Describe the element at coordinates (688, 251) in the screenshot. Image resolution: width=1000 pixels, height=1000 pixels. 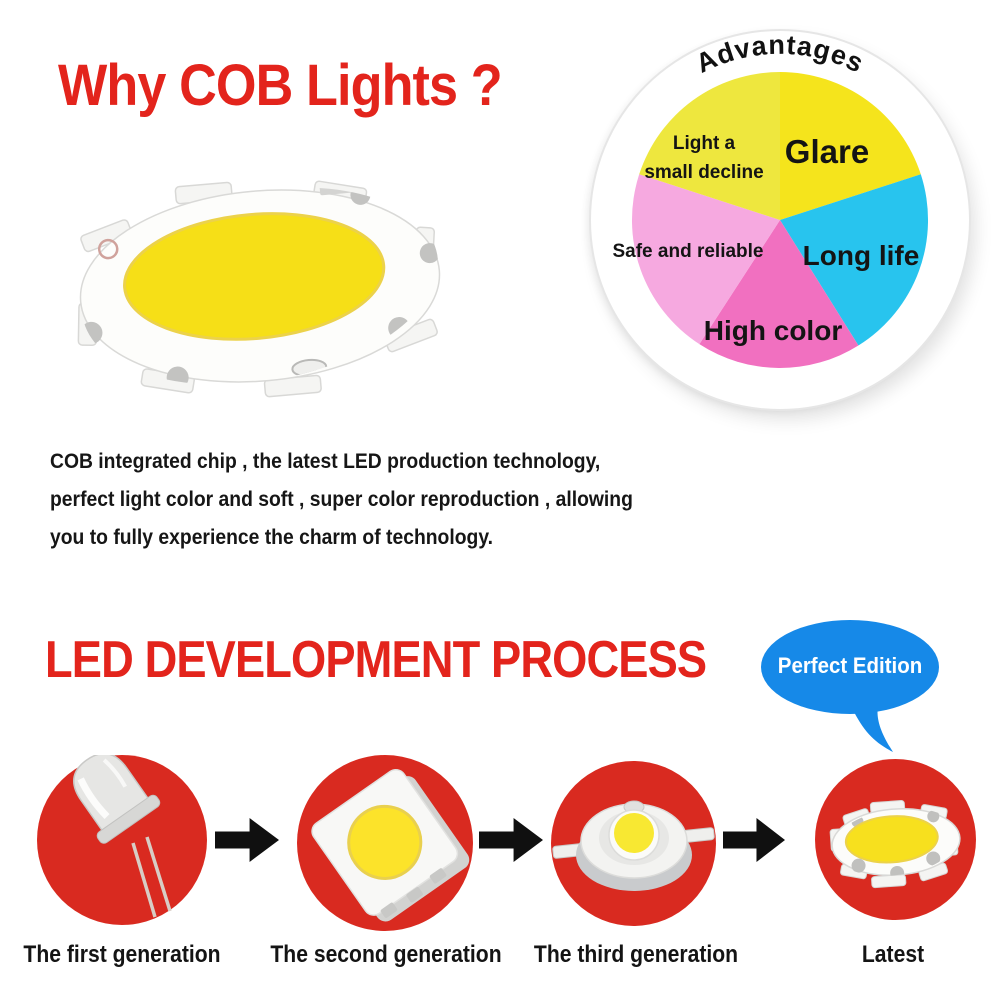
I see `pie-label-safe-and-reliable: Safe and reliable` at that location.